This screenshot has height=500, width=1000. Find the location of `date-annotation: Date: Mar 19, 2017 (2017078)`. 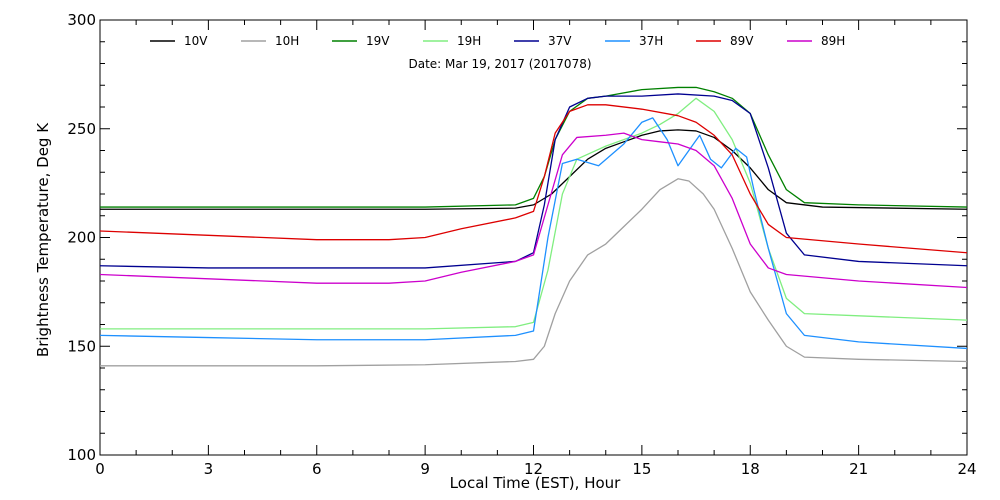

date-annotation: Date: Mar 19, 2017 (2017078) is located at coordinates (499, 64).